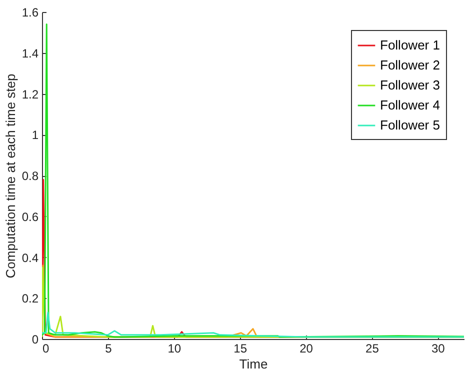 The height and width of the screenshot is (379, 474). What do you see at coordinates (35, 339) in the screenshot?
I see `y-tick-label: 0` at bounding box center [35, 339].